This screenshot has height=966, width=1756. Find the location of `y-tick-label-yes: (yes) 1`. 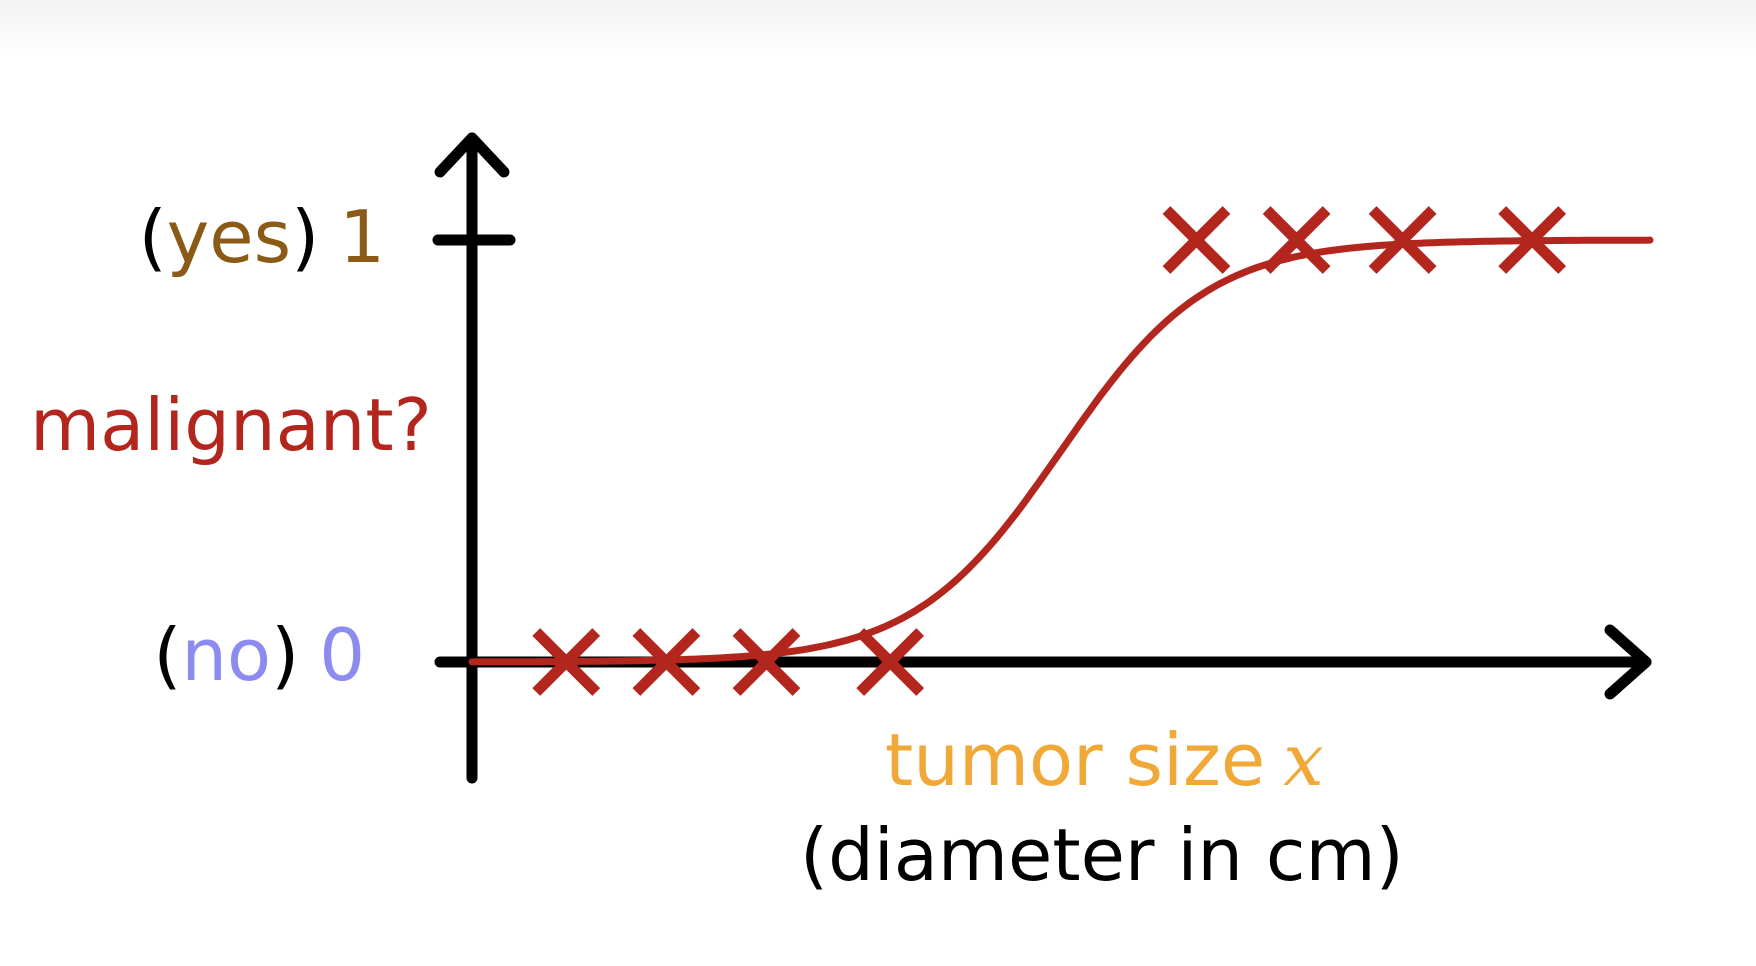

y-tick-label-yes: (yes) 1 is located at coordinates (262, 237).